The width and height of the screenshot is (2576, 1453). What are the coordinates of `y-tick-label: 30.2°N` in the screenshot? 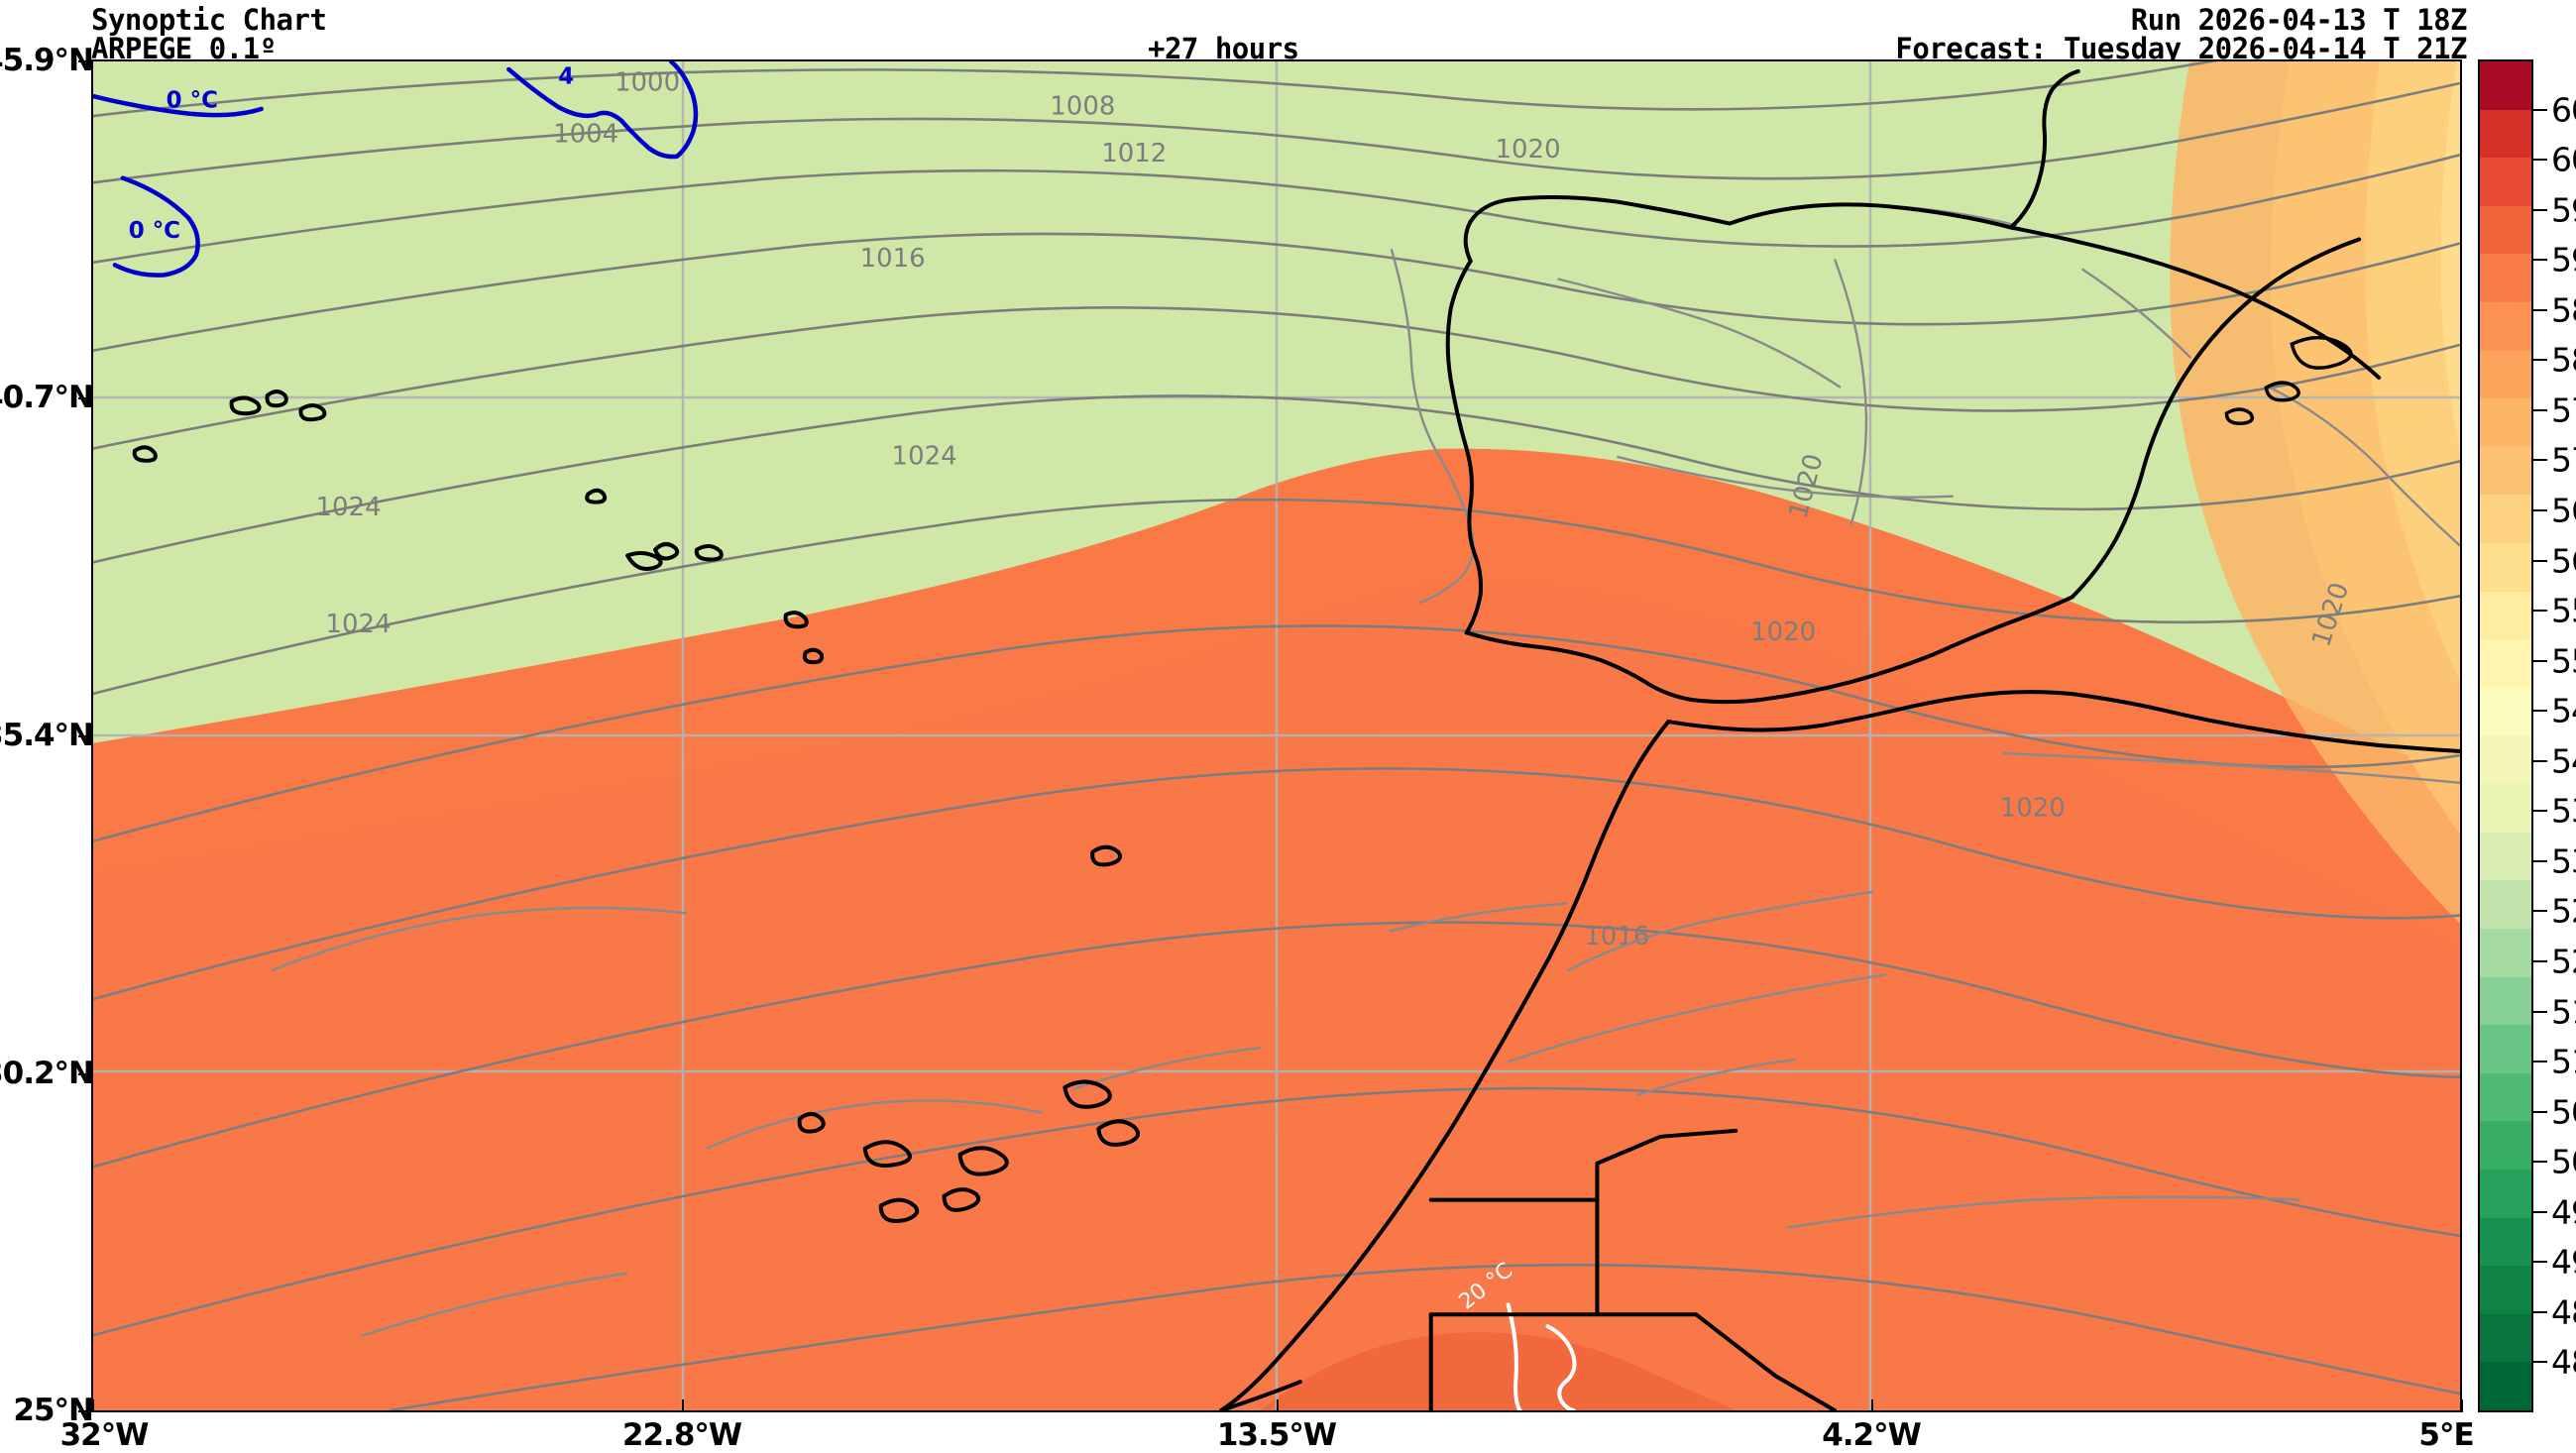 It's located at (47, 1073).